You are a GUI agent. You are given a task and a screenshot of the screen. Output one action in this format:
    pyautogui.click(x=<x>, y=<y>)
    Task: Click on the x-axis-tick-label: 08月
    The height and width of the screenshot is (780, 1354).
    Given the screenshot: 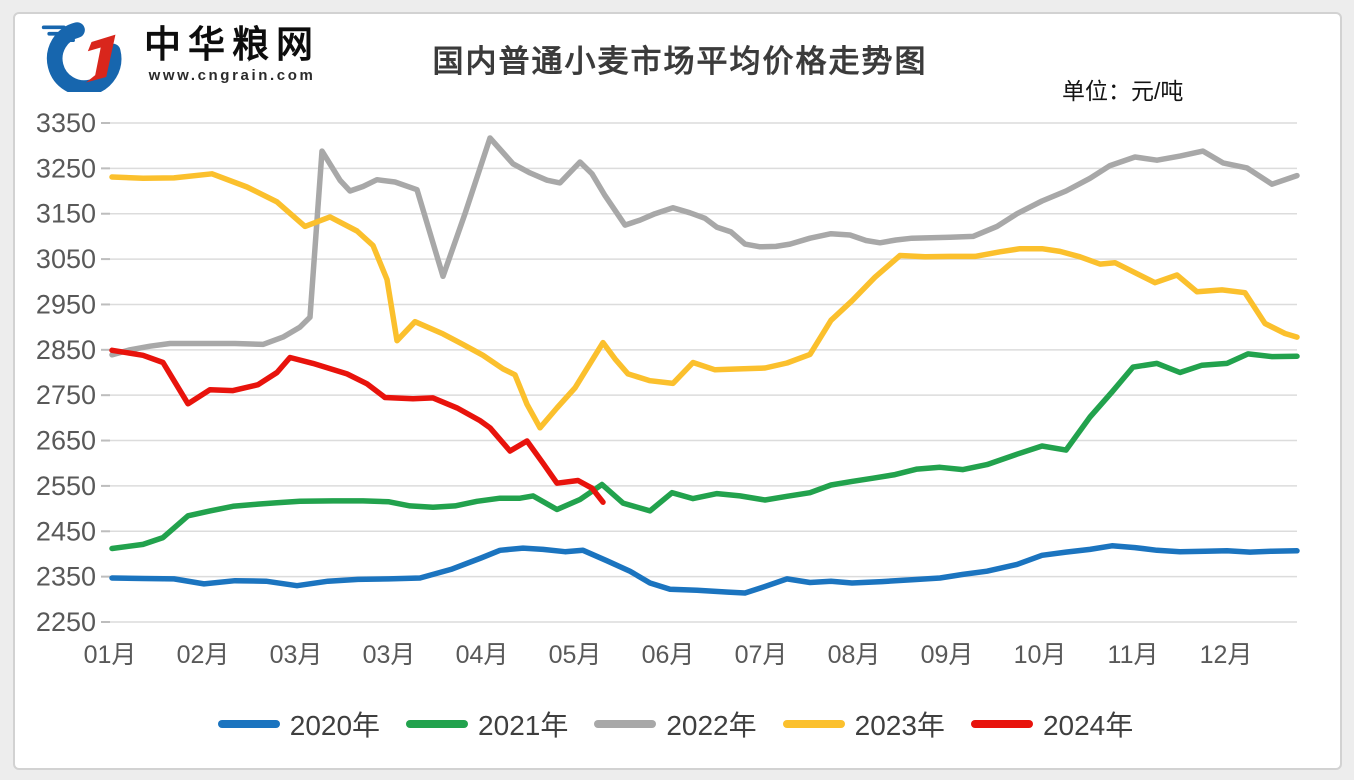 What is the action you would take?
    pyautogui.click(x=854, y=655)
    